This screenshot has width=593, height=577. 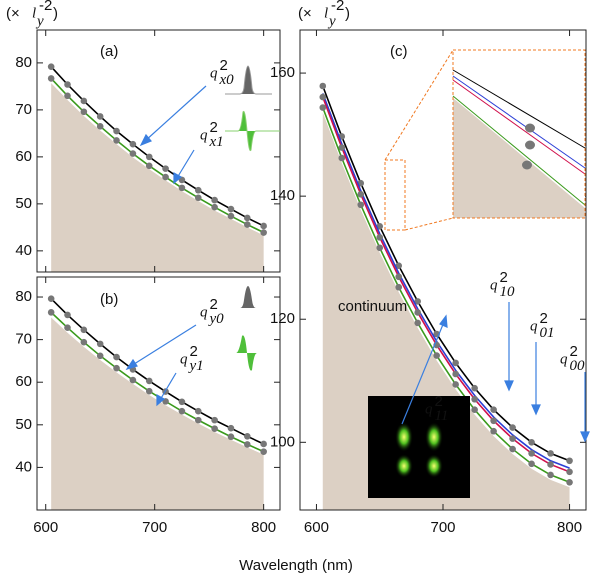 I want to click on panel-label: (b), so click(x=109, y=299).